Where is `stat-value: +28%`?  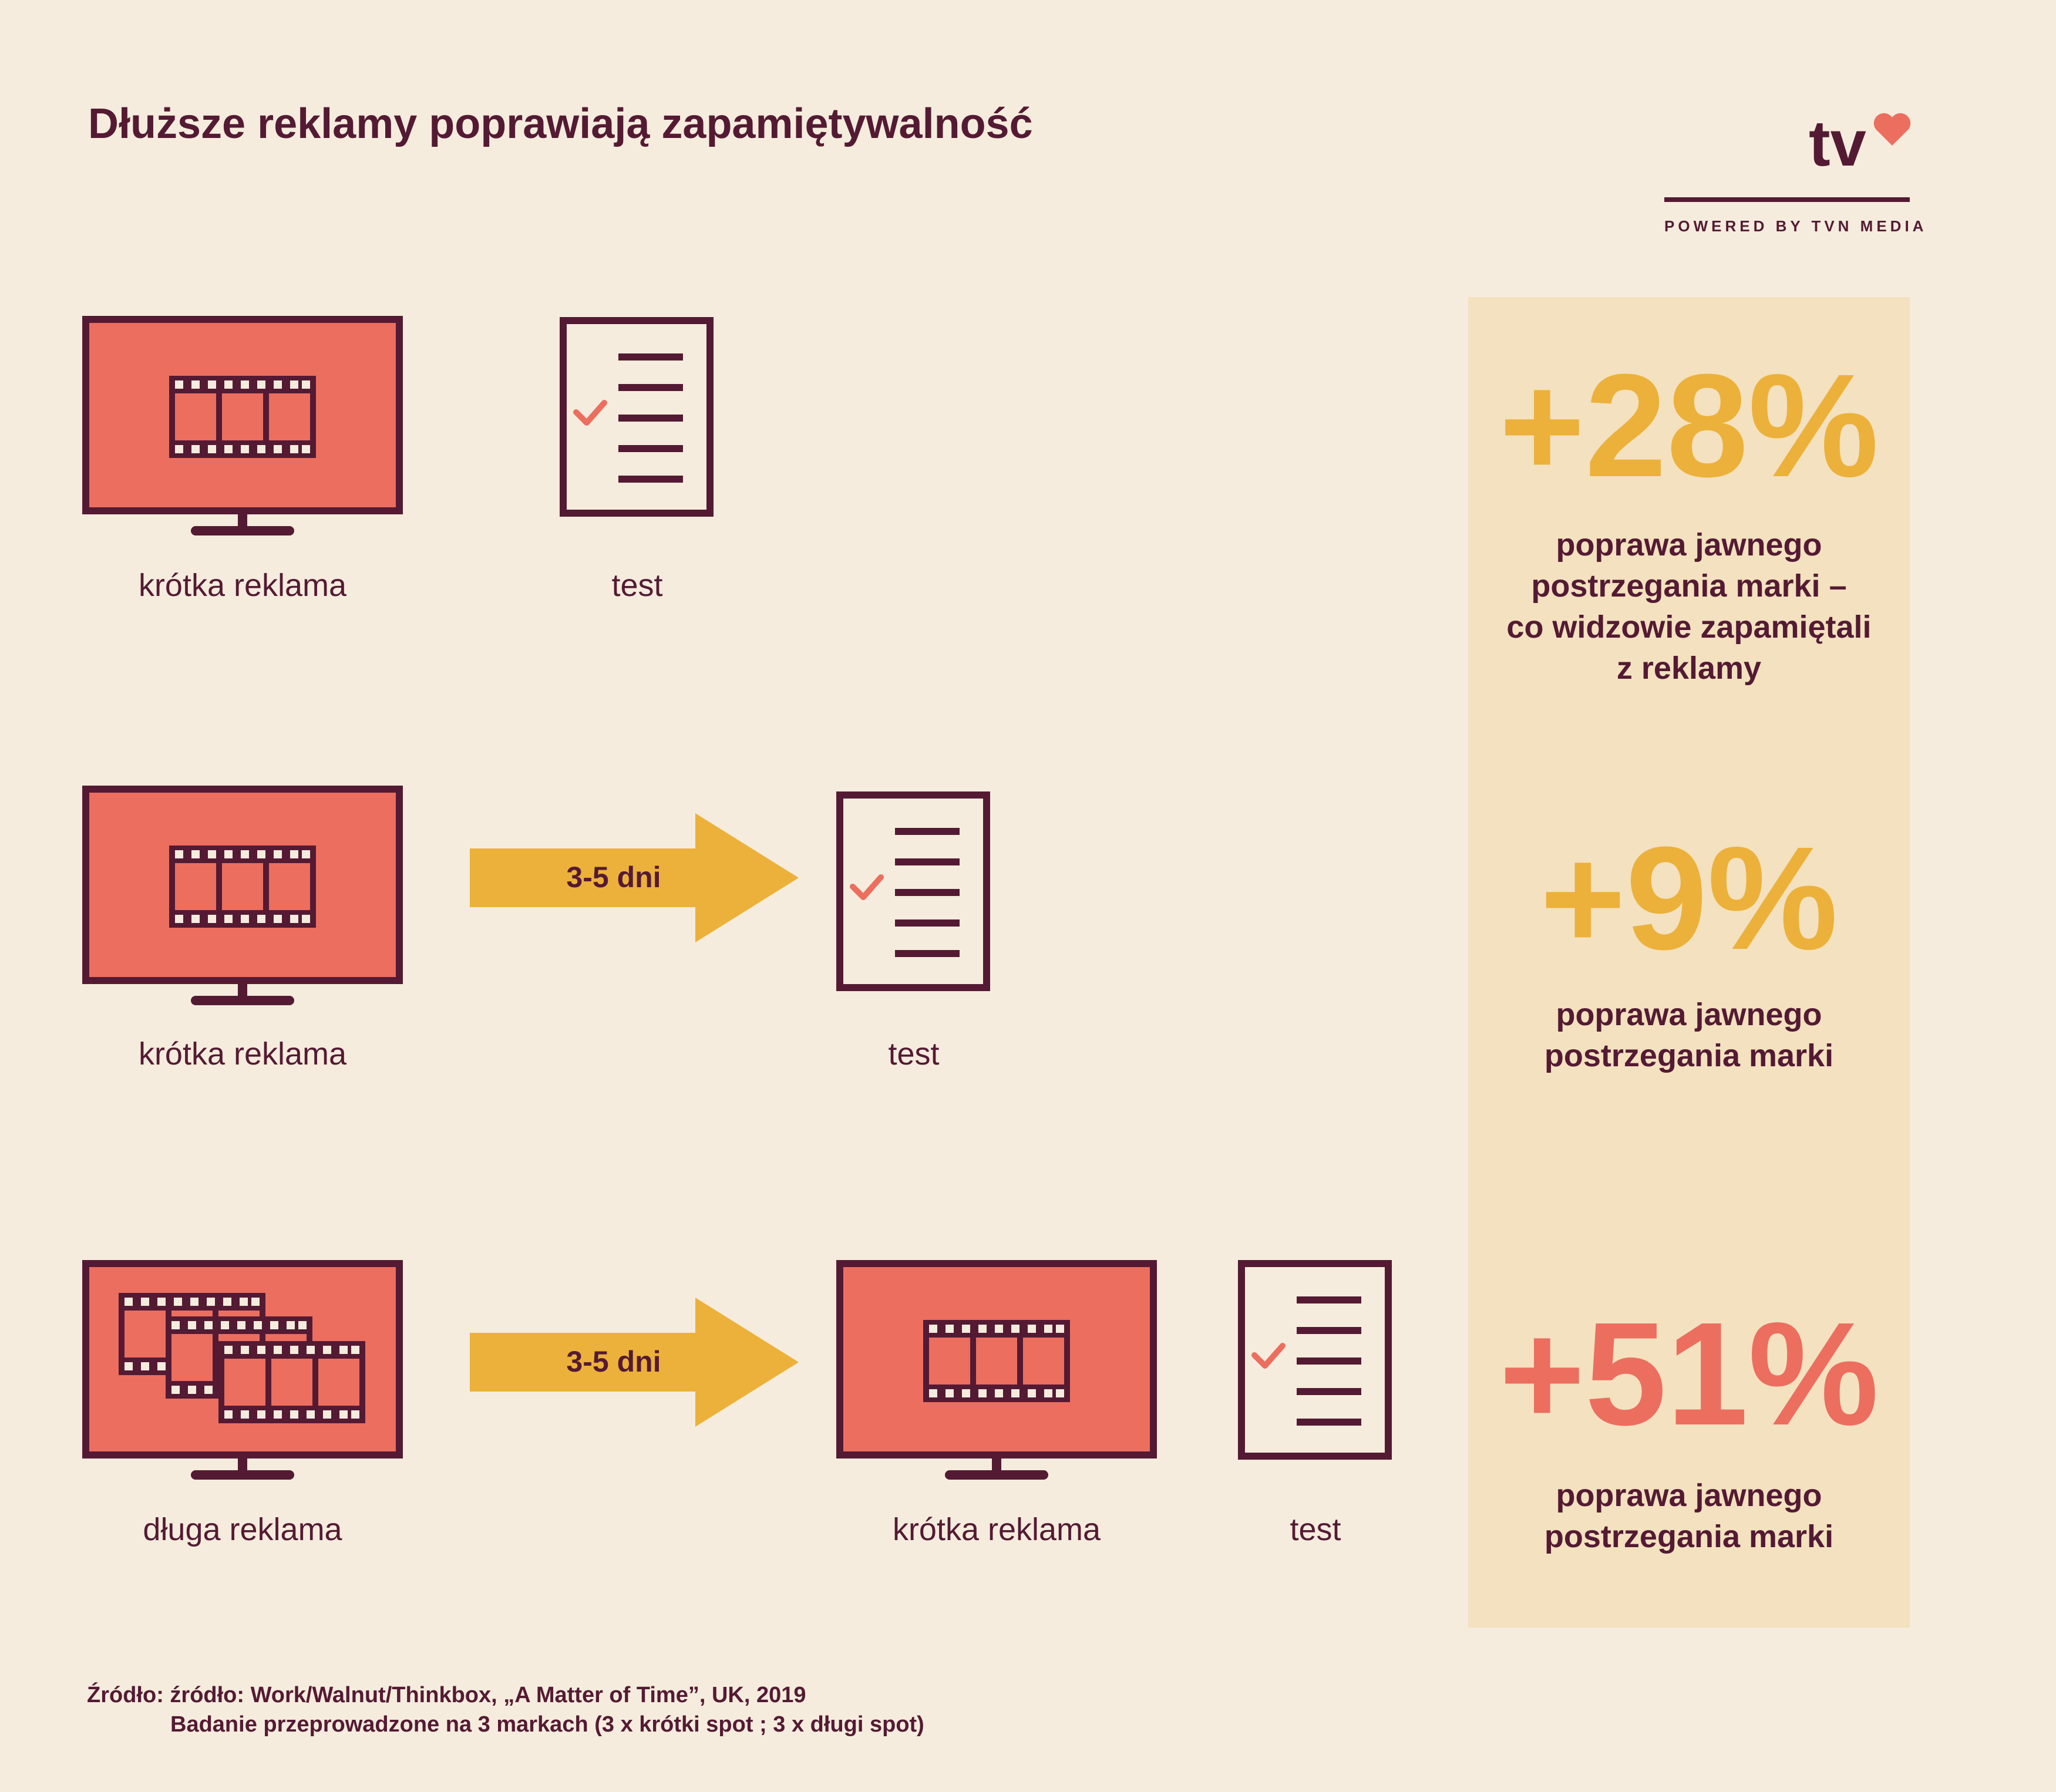
stat-value: +28% is located at coordinates (1689, 425).